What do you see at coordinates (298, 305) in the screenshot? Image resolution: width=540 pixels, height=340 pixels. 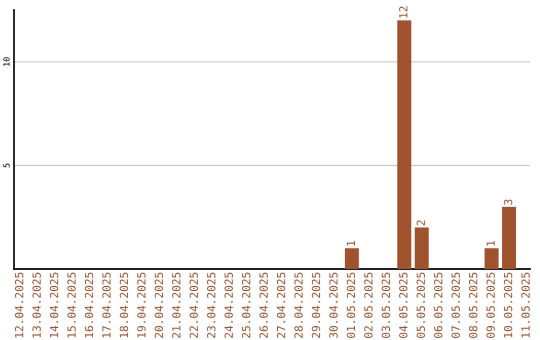 I see `x-tick-label: 28.04.2025` at bounding box center [298, 305].